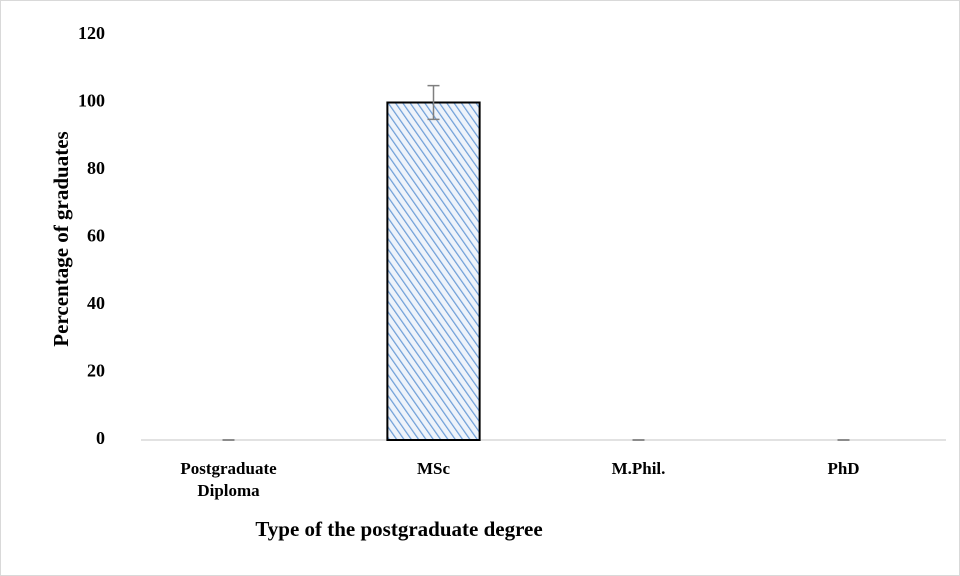 The width and height of the screenshot is (960, 576). Describe the element at coordinates (100, 438) in the screenshot. I see `y-tick-label: 0` at that location.